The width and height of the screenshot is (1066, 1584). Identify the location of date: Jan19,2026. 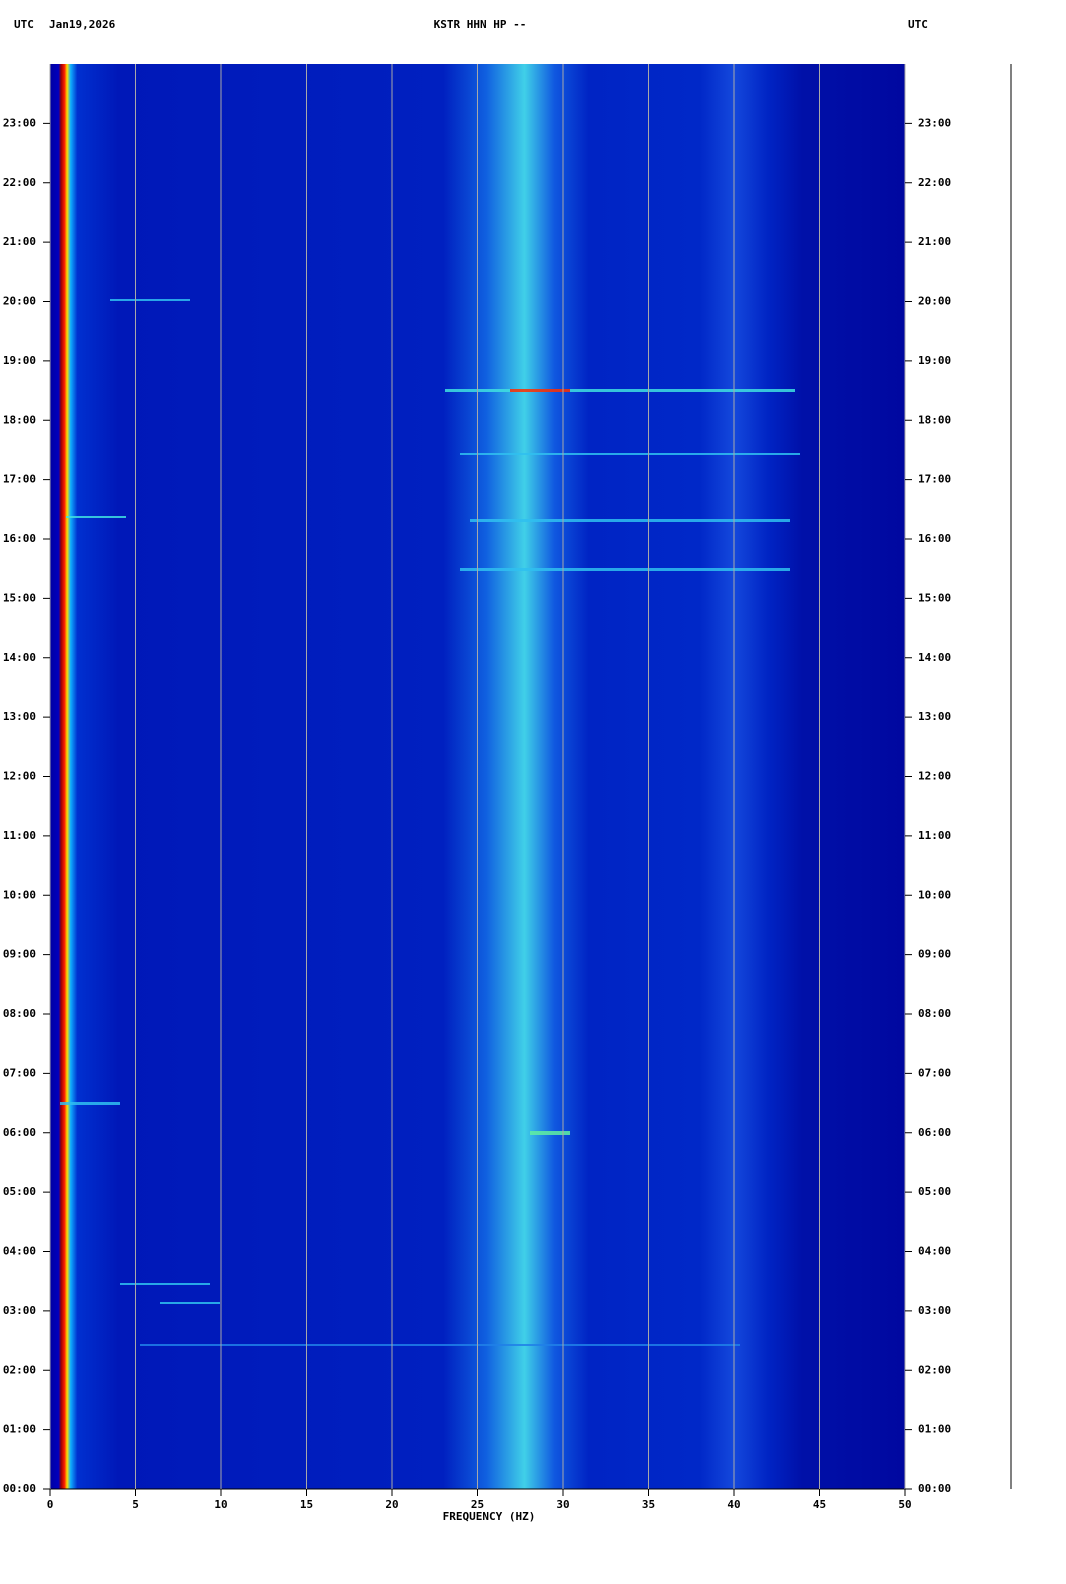
(82, 24).